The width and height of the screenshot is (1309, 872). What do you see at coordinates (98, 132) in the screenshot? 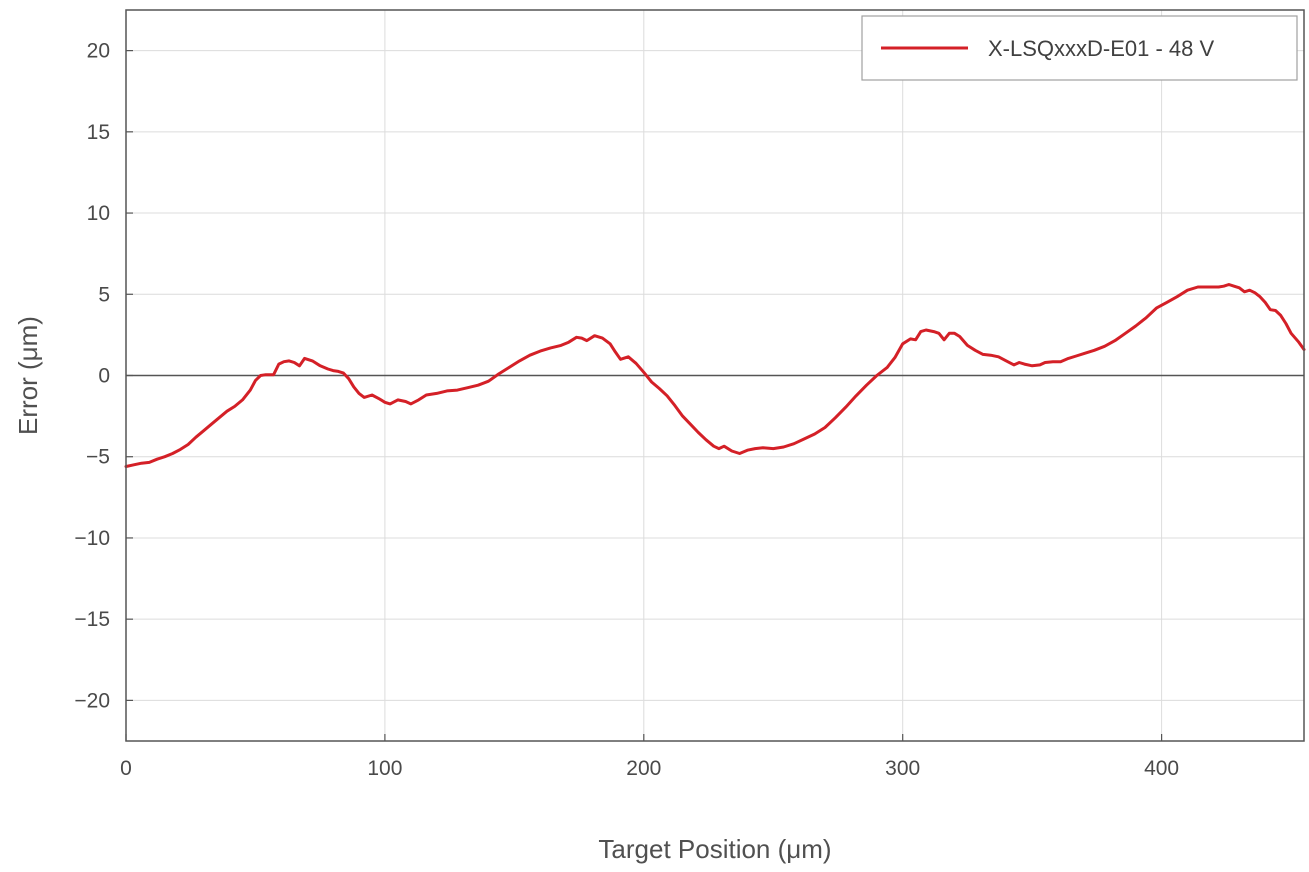
I see `y-tick-label: 15` at bounding box center [98, 132].